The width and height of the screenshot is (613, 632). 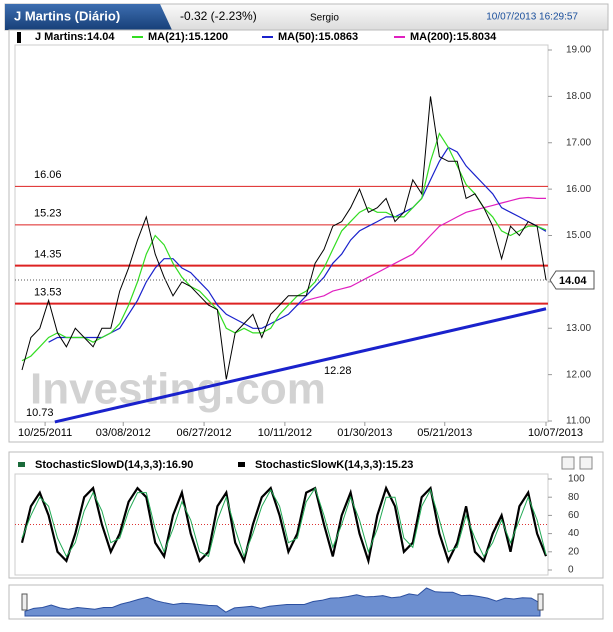 I want to click on level-label: 13.53, so click(x=48, y=293).